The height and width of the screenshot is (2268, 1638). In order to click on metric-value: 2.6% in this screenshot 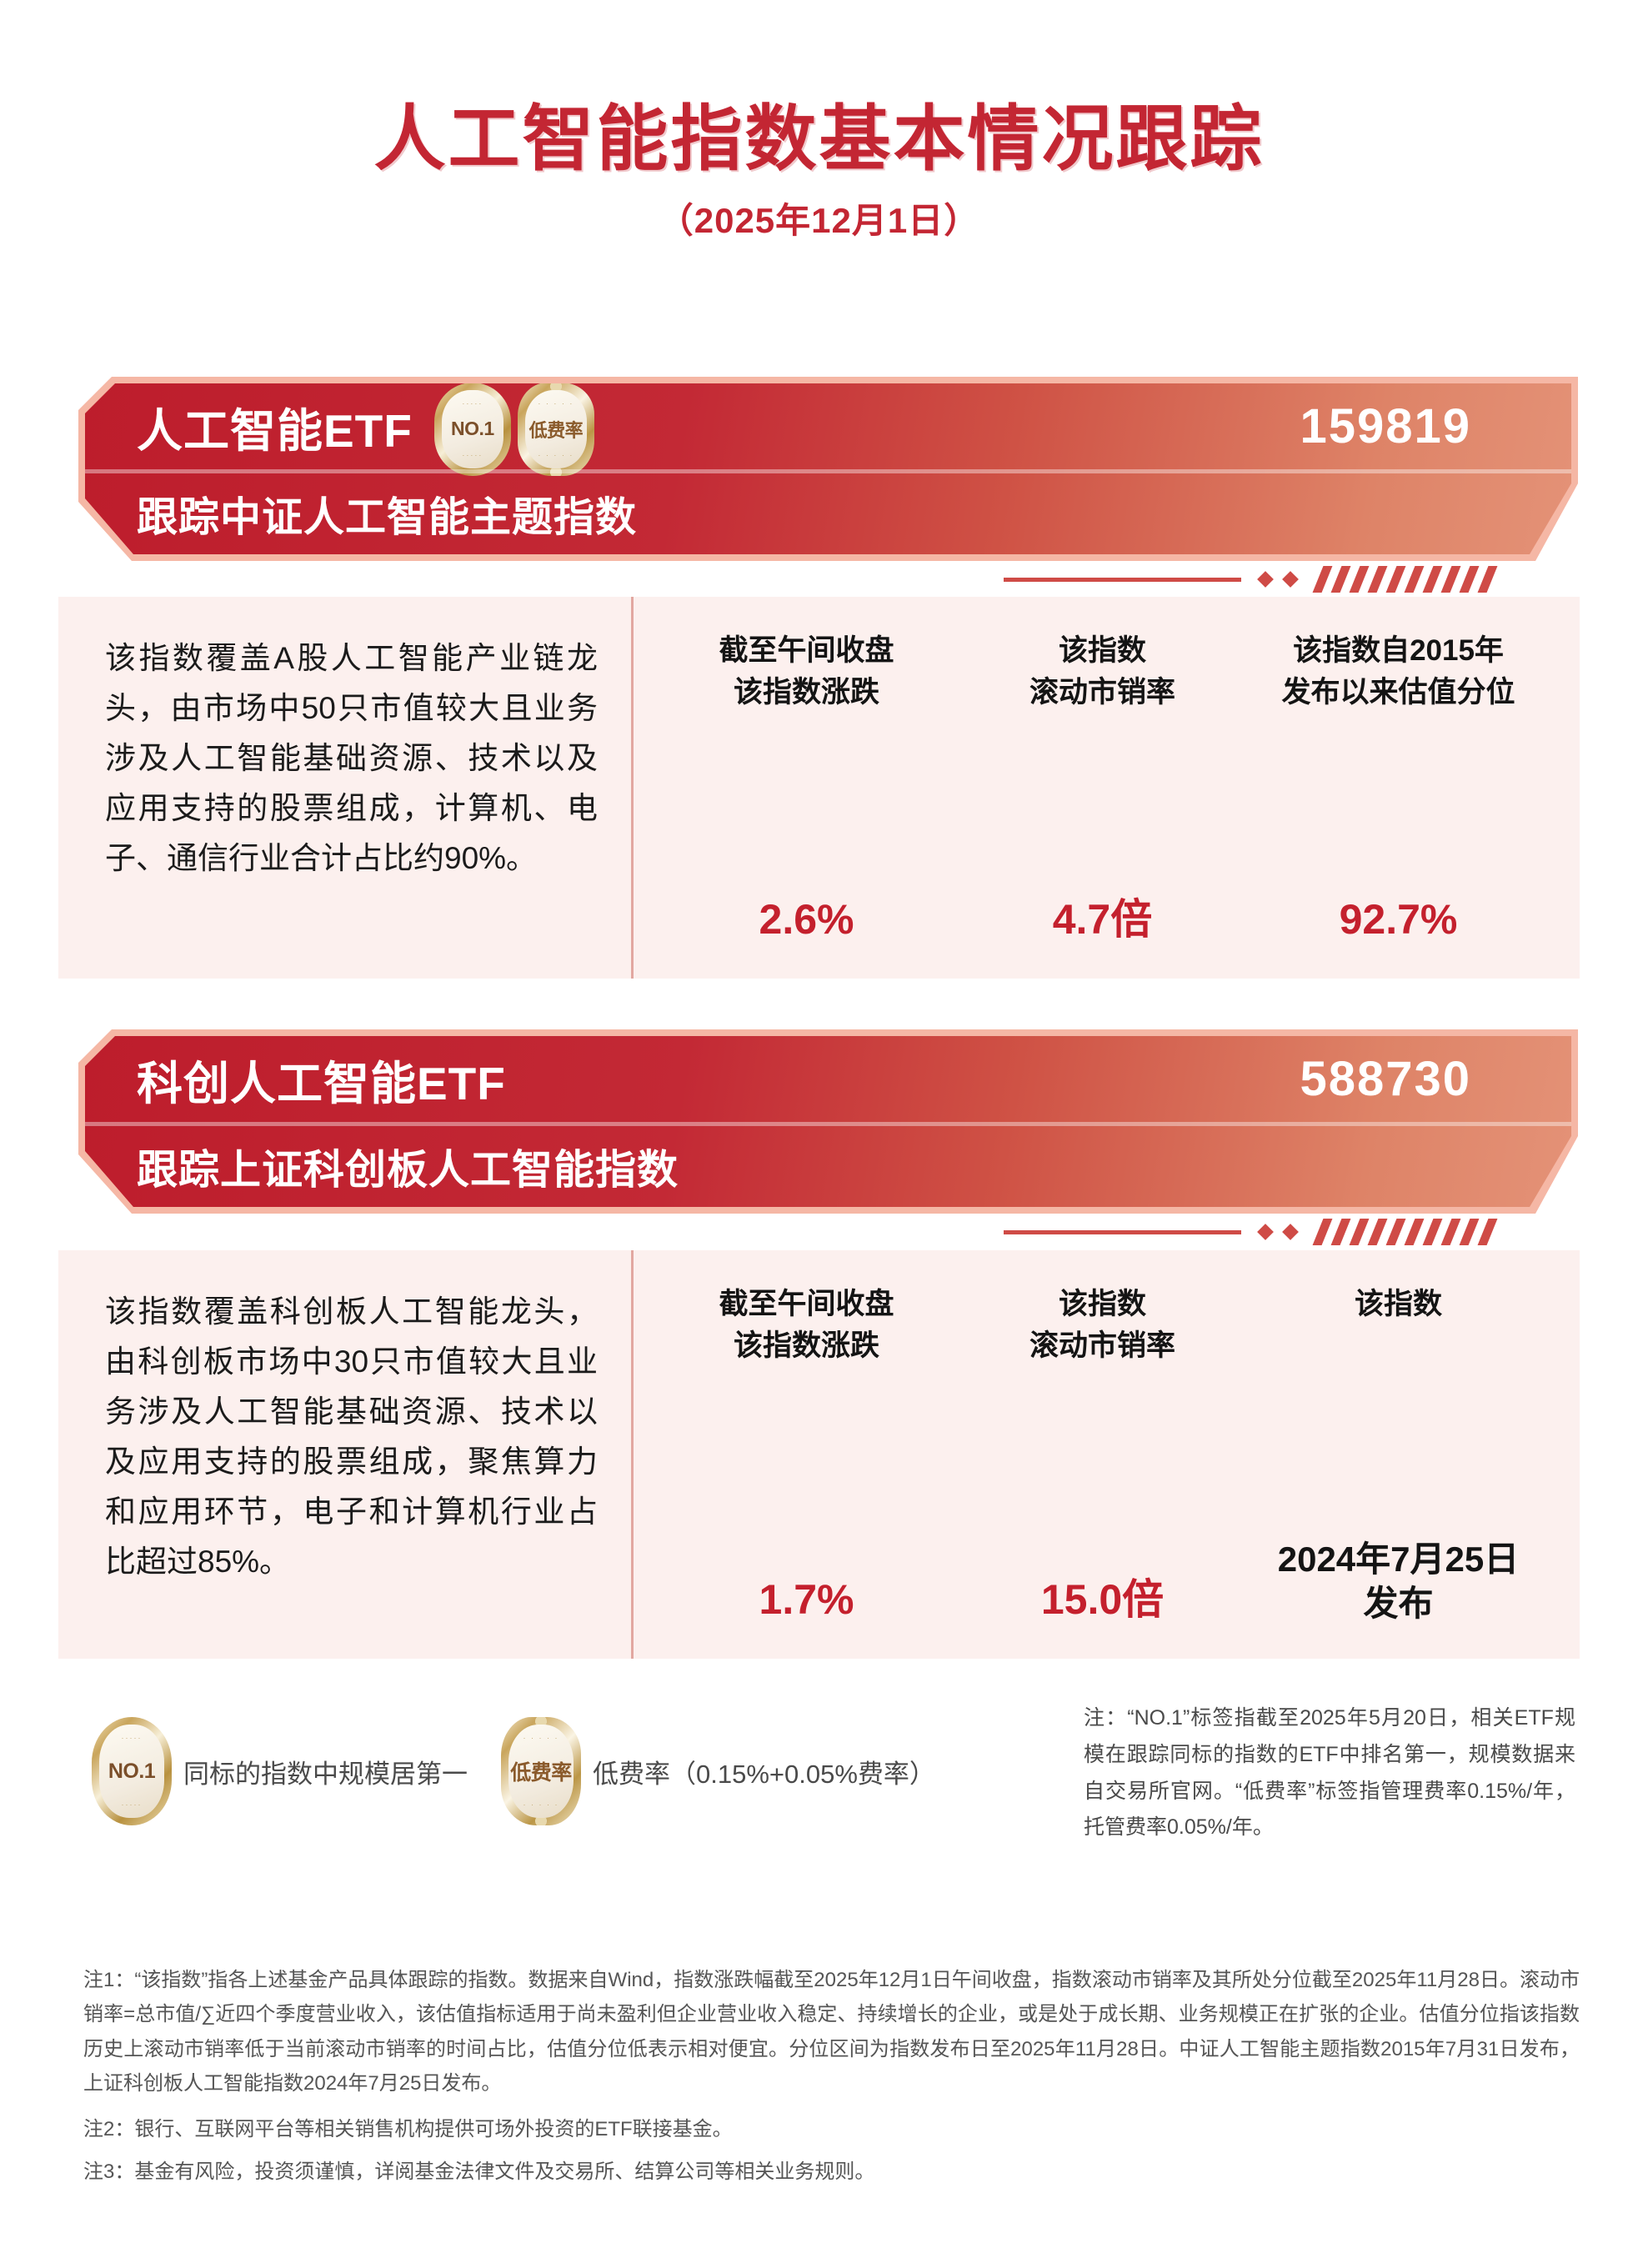, I will do `click(806, 919)`.